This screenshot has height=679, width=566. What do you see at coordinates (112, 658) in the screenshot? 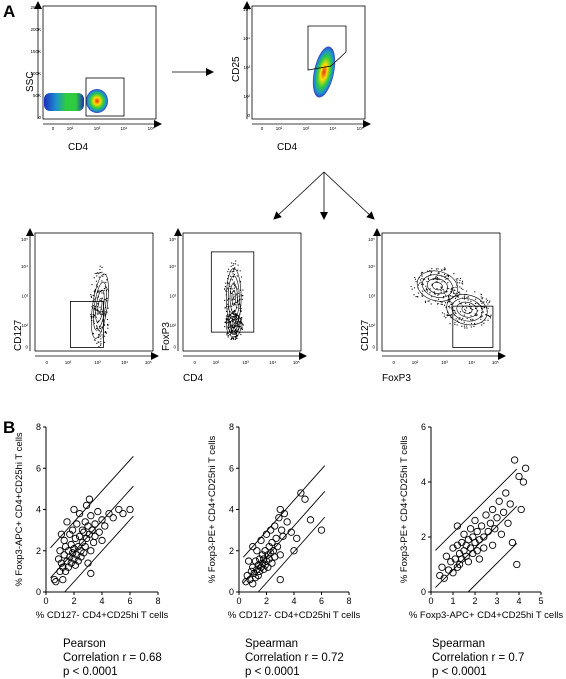
I see `stats-block-1: Pearson Correlation r = 0.68 p < 0.0001` at bounding box center [112, 658].